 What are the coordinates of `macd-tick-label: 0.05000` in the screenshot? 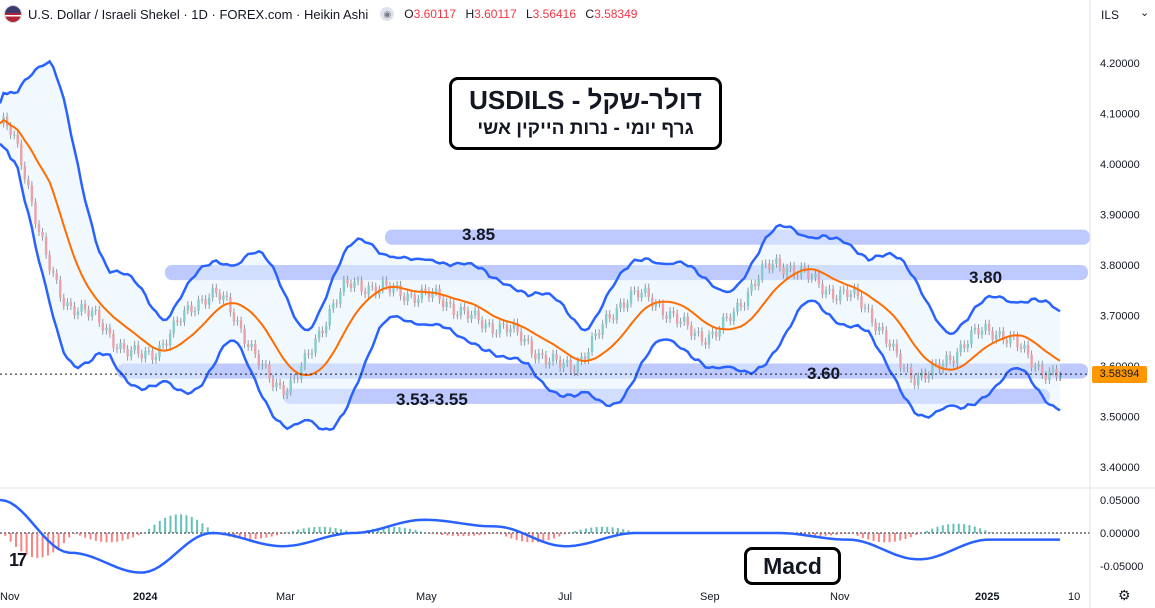 It's located at (1120, 501).